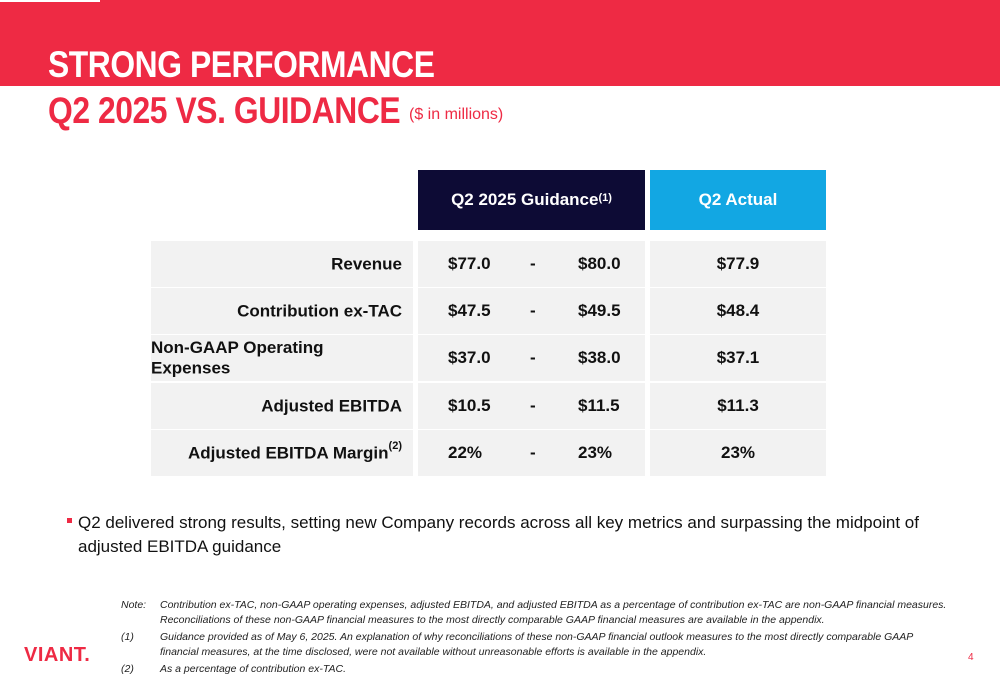  Describe the element at coordinates (469, 357) in the screenshot. I see `guidance-low: $37.0` at that location.